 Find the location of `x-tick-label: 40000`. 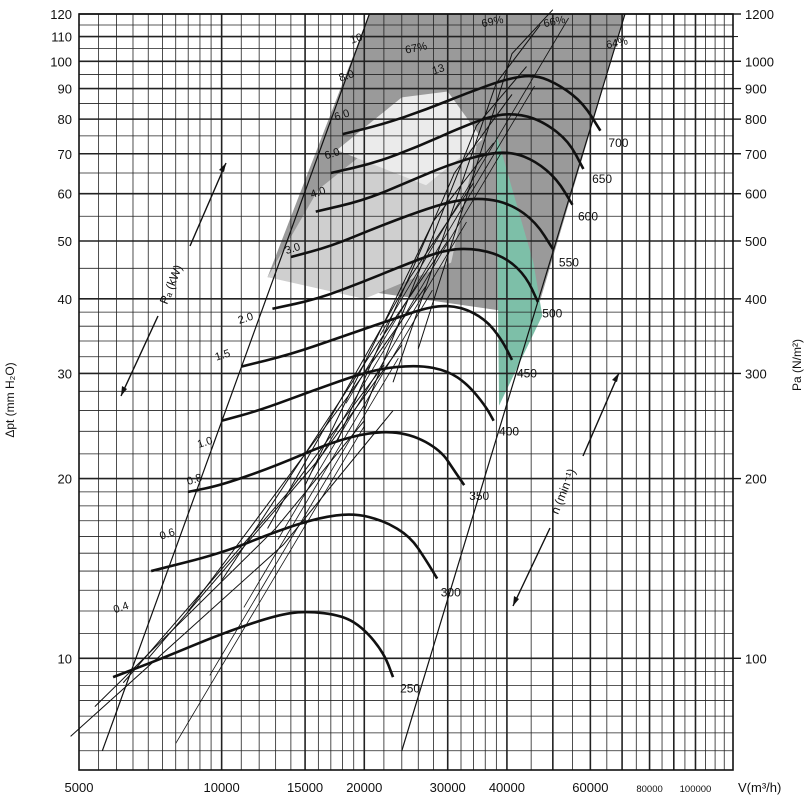

x-tick-label: 40000 is located at coordinates (507, 787).